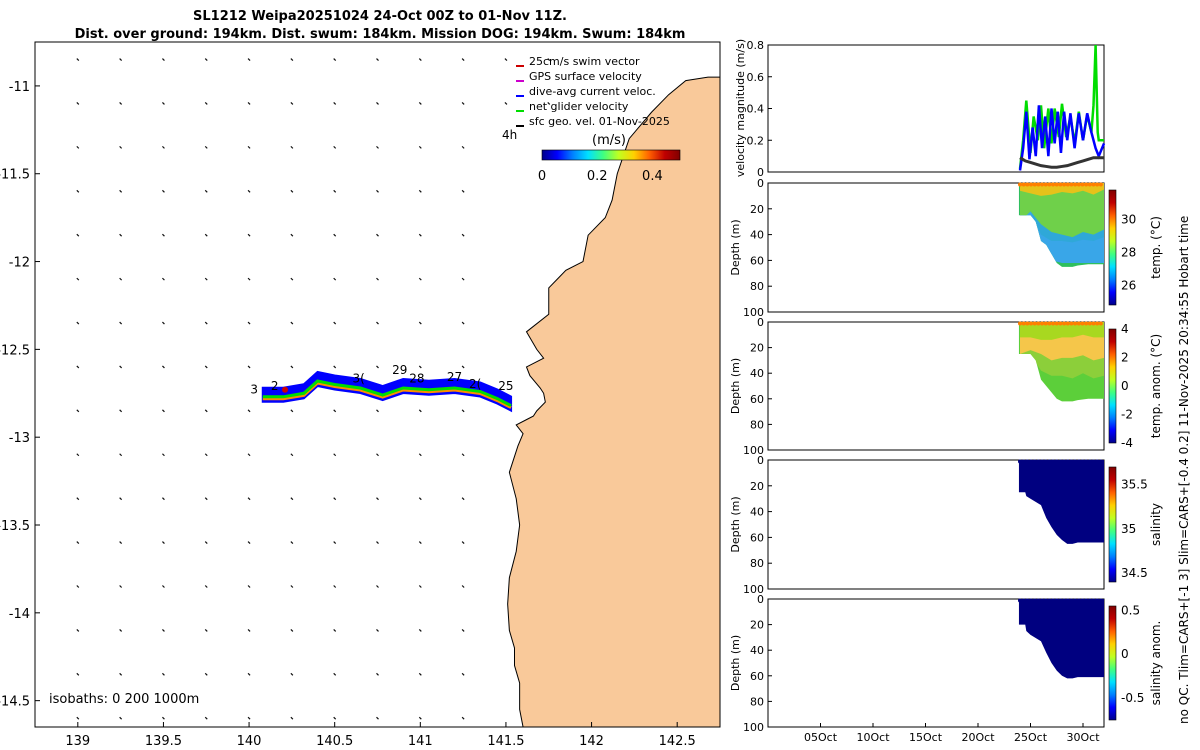  I want to click on colorbar-tick: 0.4, so click(652, 176).